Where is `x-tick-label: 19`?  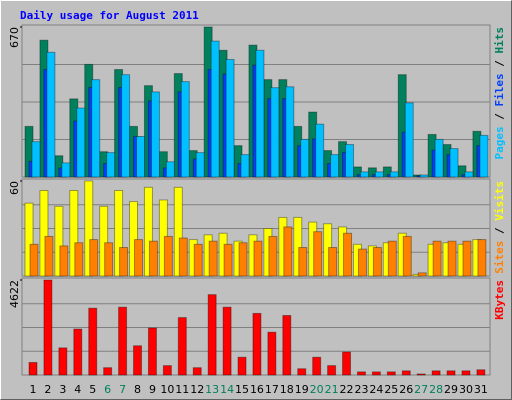
x-tick-label: 19 is located at coordinates (302, 389).